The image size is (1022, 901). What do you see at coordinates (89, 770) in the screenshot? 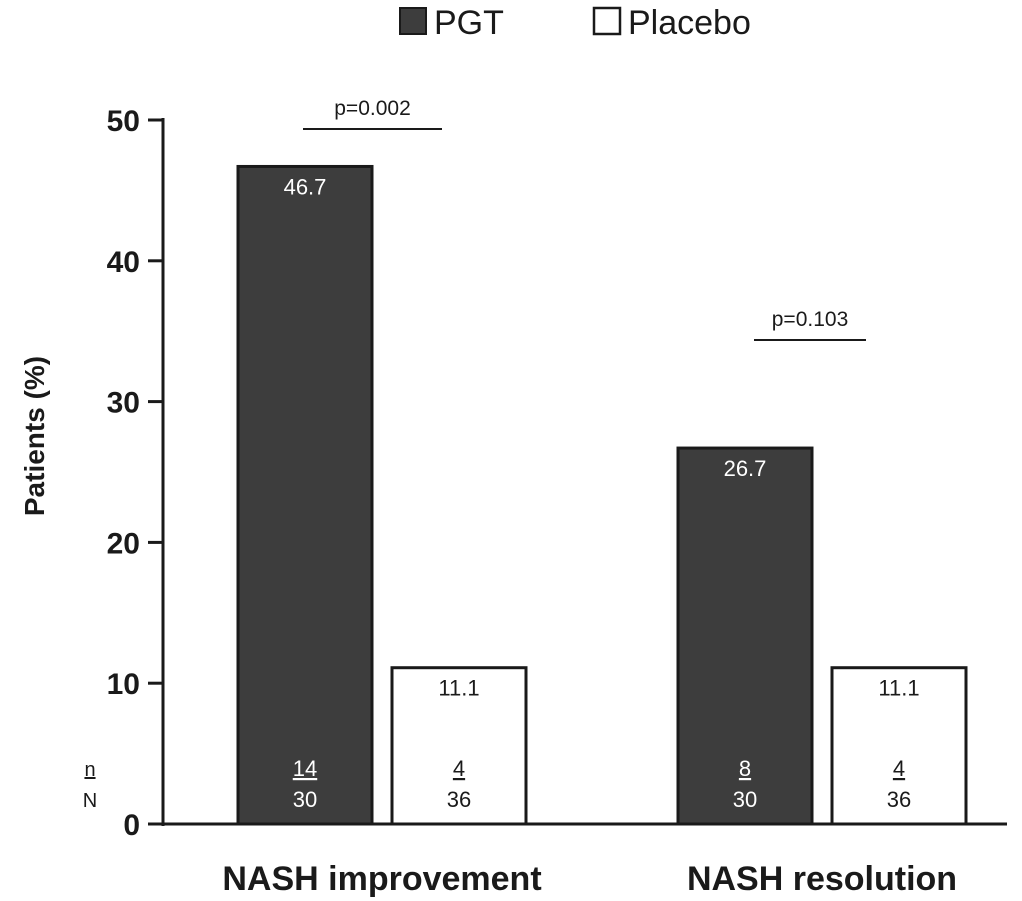
I see `n-label: n` at bounding box center [89, 770].